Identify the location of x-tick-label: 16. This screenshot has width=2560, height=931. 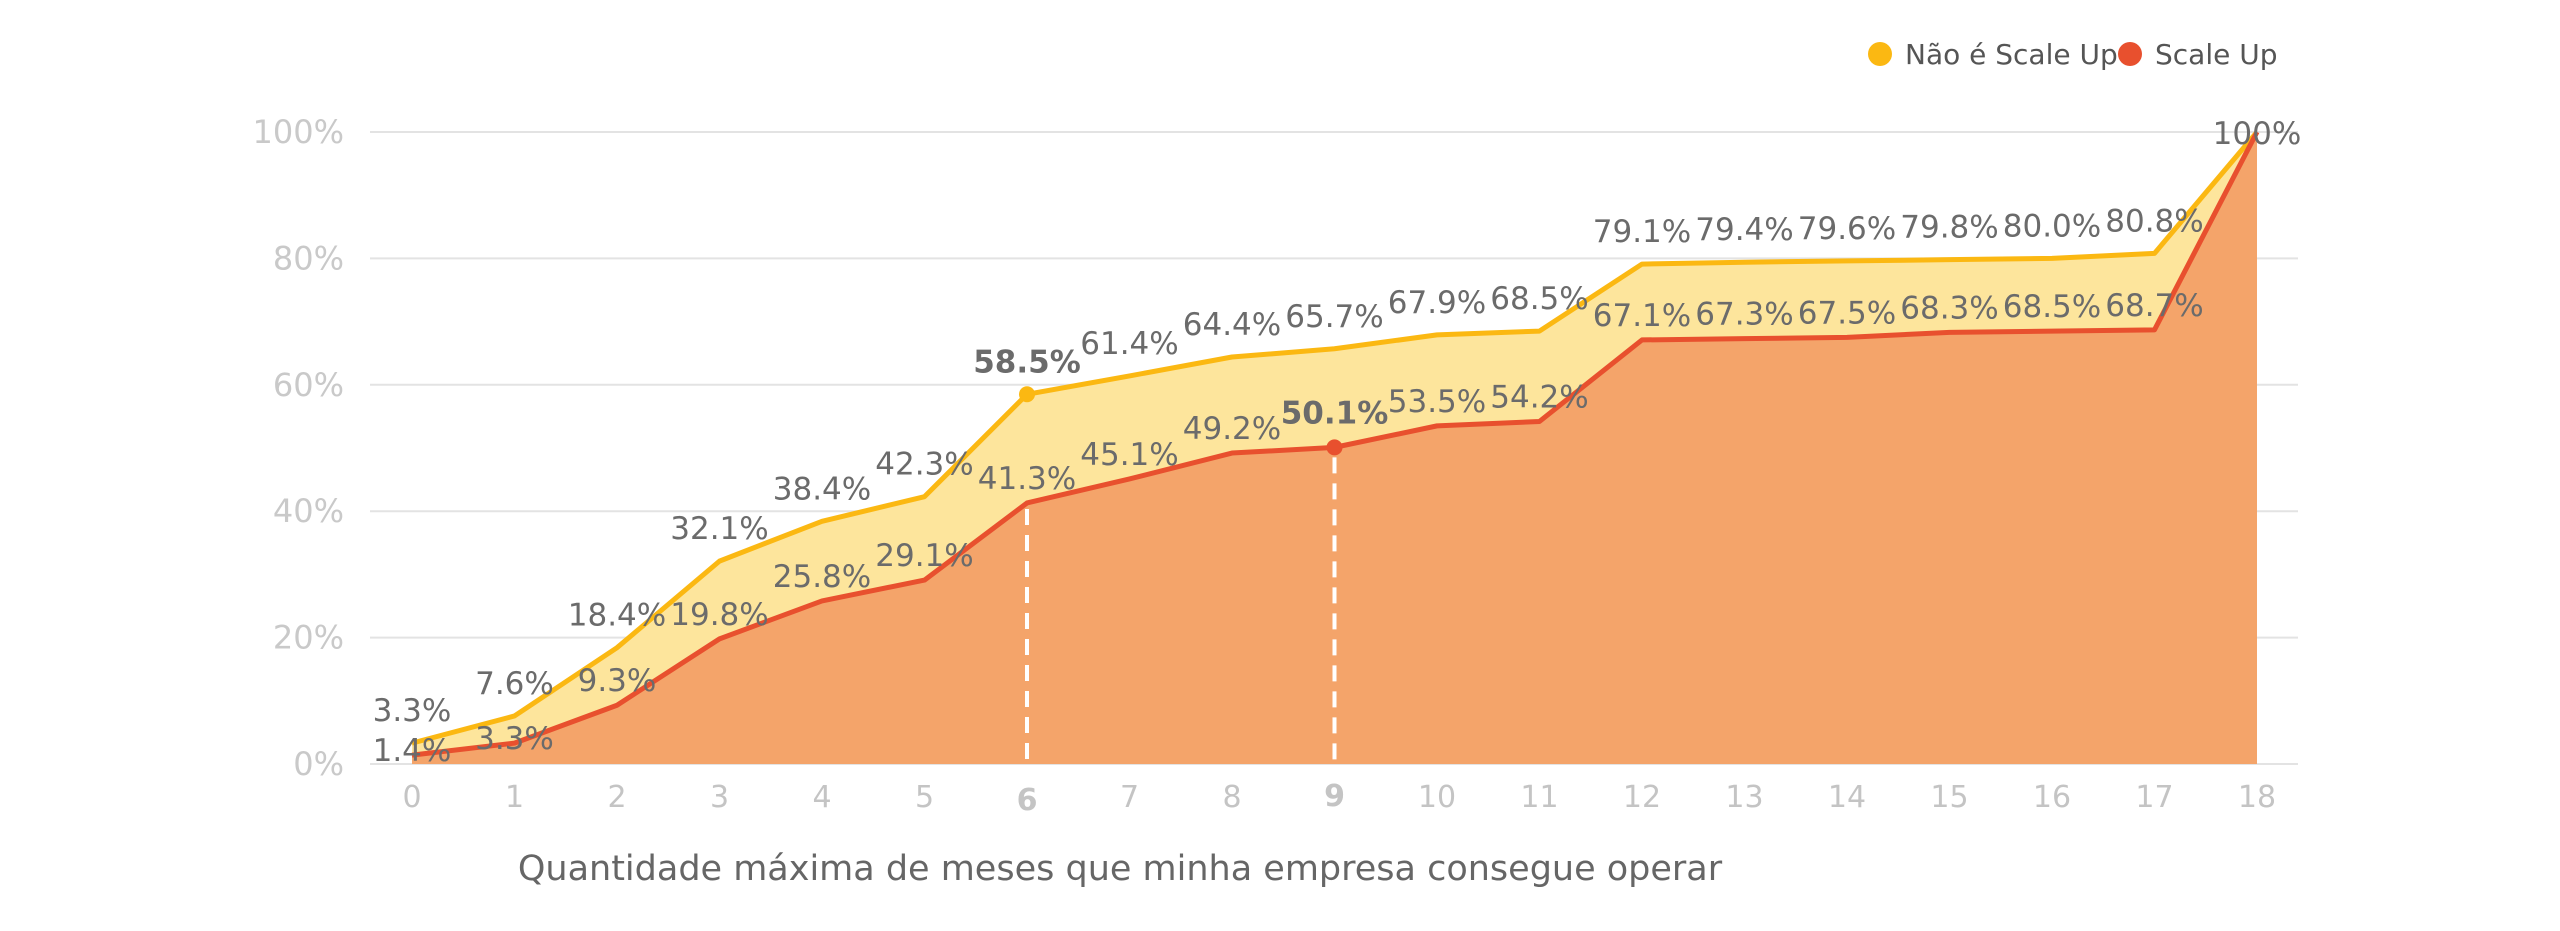
(2052, 797).